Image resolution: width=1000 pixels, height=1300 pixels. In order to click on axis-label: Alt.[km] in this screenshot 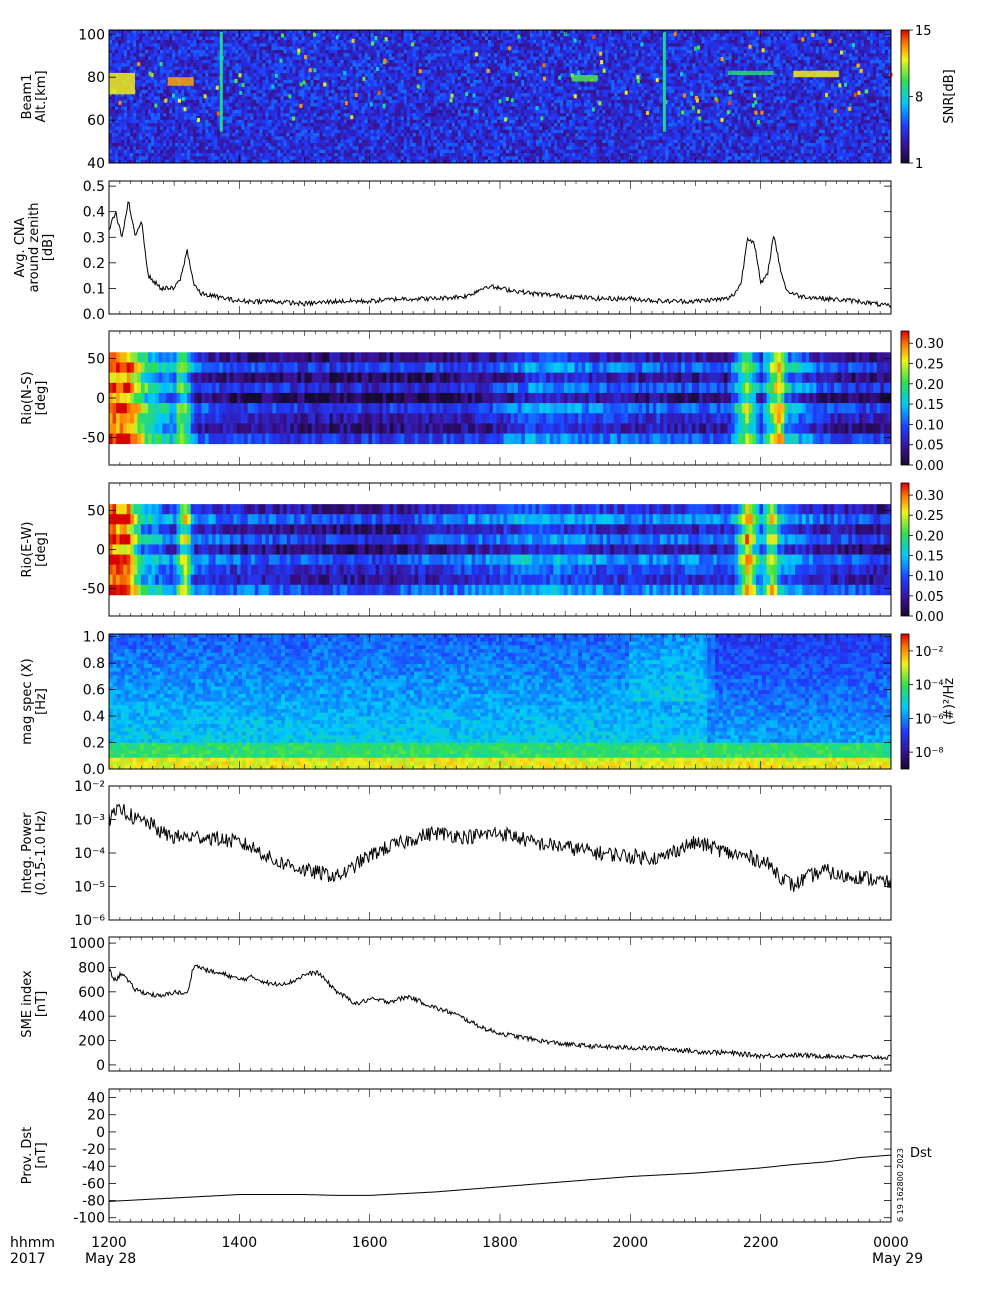, I will do `click(41, 96)`.